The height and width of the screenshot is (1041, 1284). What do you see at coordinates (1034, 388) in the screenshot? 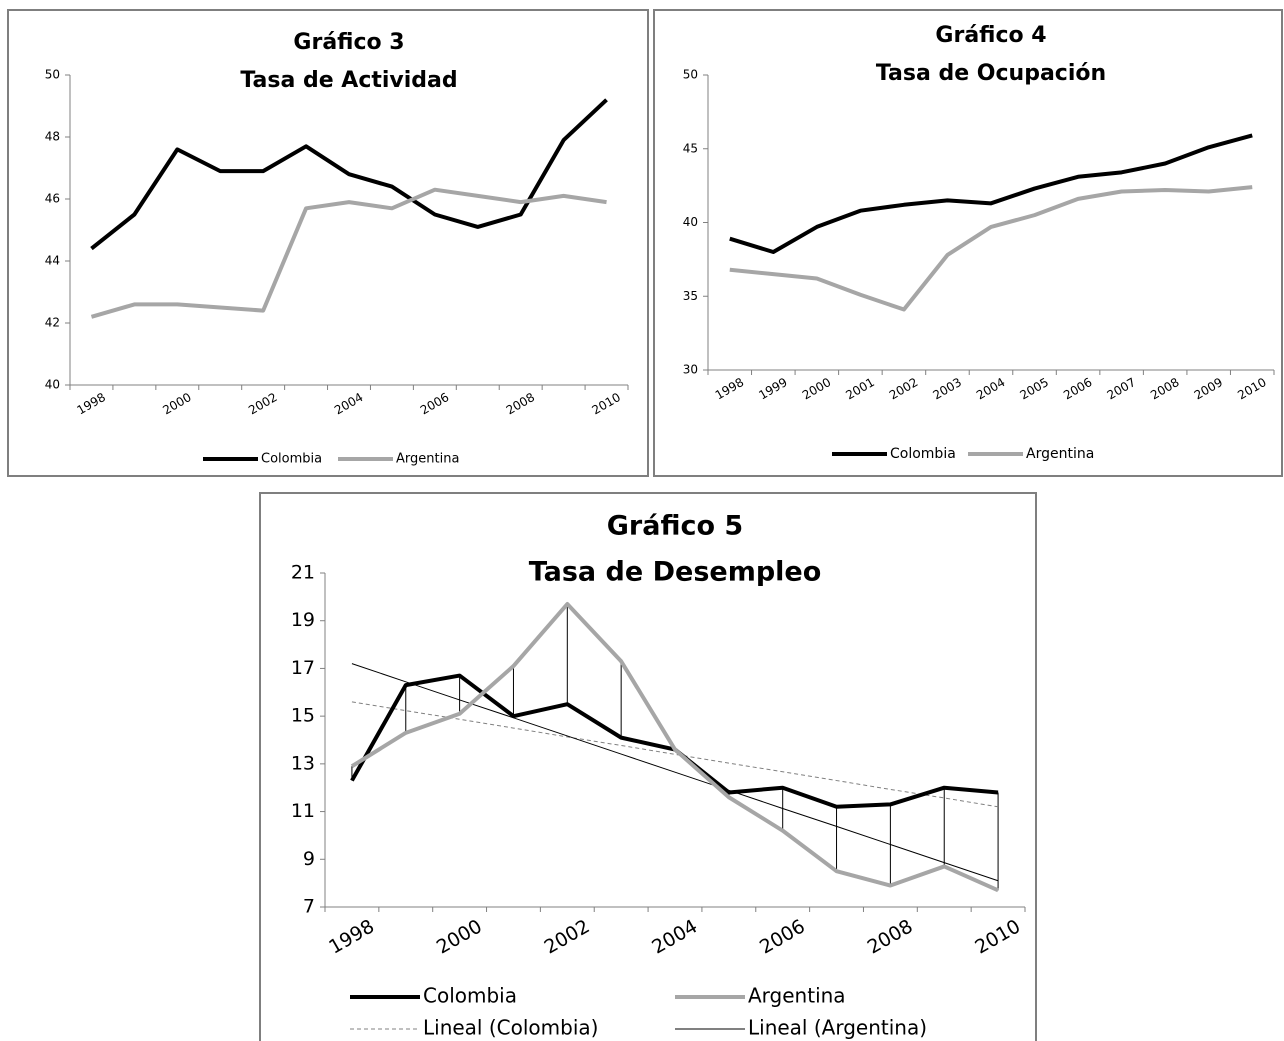
I see `x-tick-label: 2005` at bounding box center [1034, 388].